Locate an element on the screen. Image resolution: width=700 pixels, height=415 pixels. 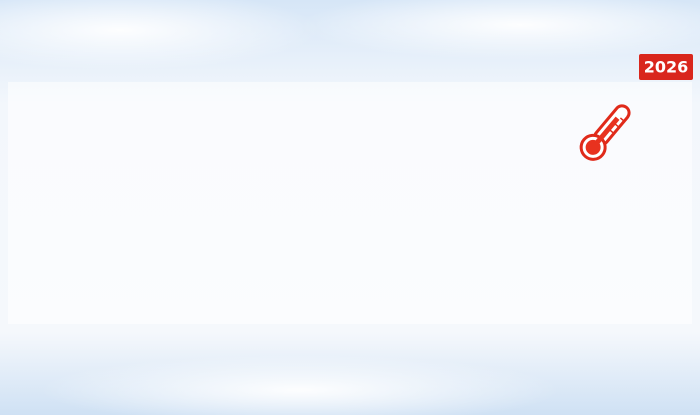
badge-box is located at coordinates (666, 67).